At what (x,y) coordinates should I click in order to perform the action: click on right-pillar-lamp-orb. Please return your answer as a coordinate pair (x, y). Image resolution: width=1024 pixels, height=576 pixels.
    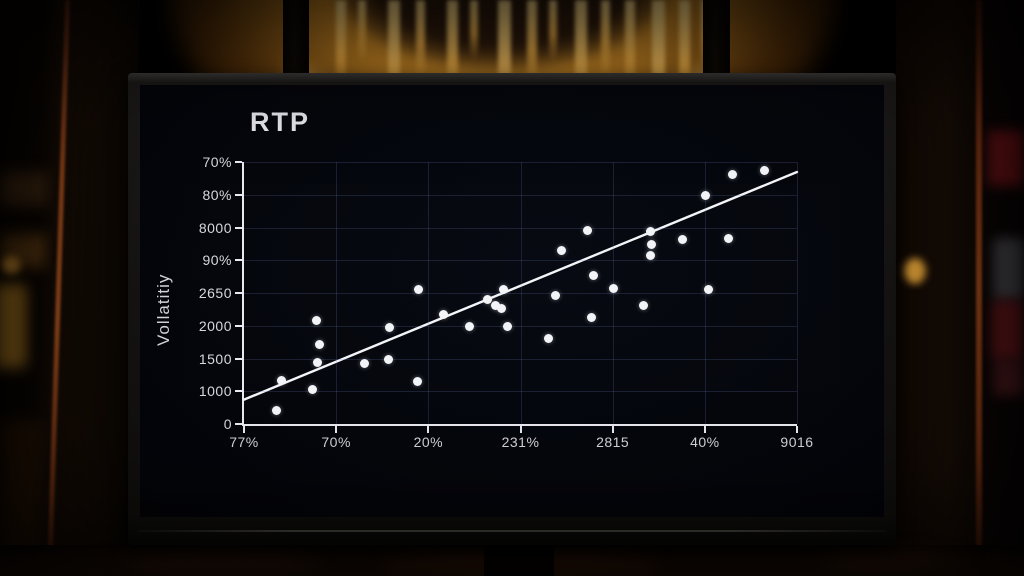
    Looking at the image, I should click on (915, 271).